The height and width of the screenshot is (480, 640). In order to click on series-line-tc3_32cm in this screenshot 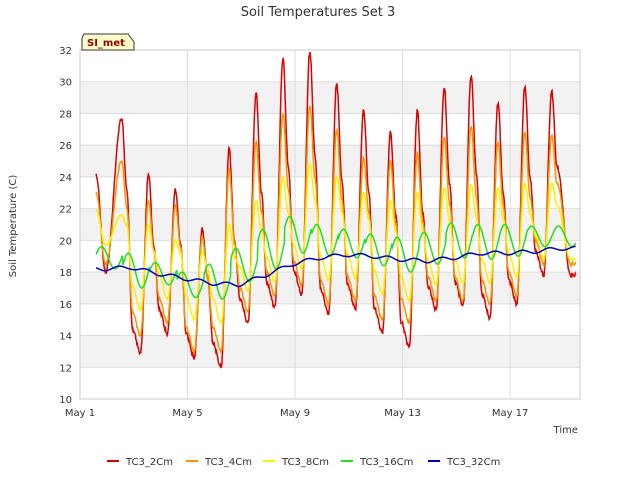, I will do `click(335, 266)`.